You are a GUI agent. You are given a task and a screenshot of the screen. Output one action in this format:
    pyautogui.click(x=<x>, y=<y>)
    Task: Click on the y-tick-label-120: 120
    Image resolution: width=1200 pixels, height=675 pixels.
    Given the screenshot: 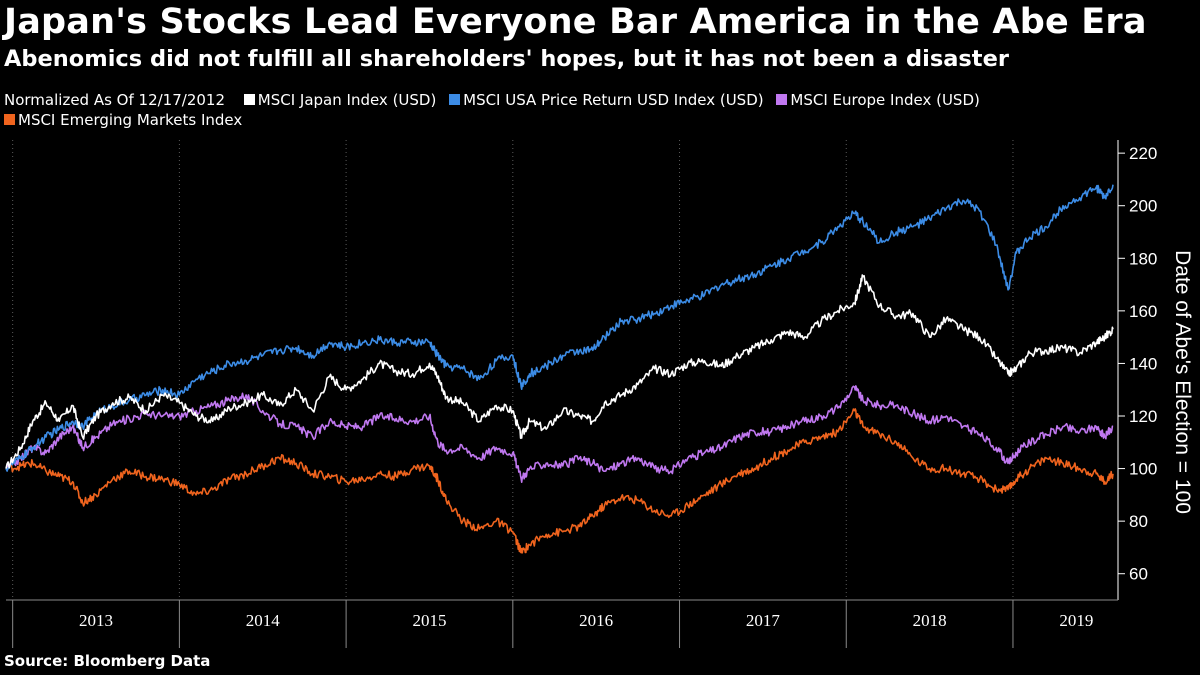 What is the action you would take?
    pyautogui.click(x=1143, y=416)
    